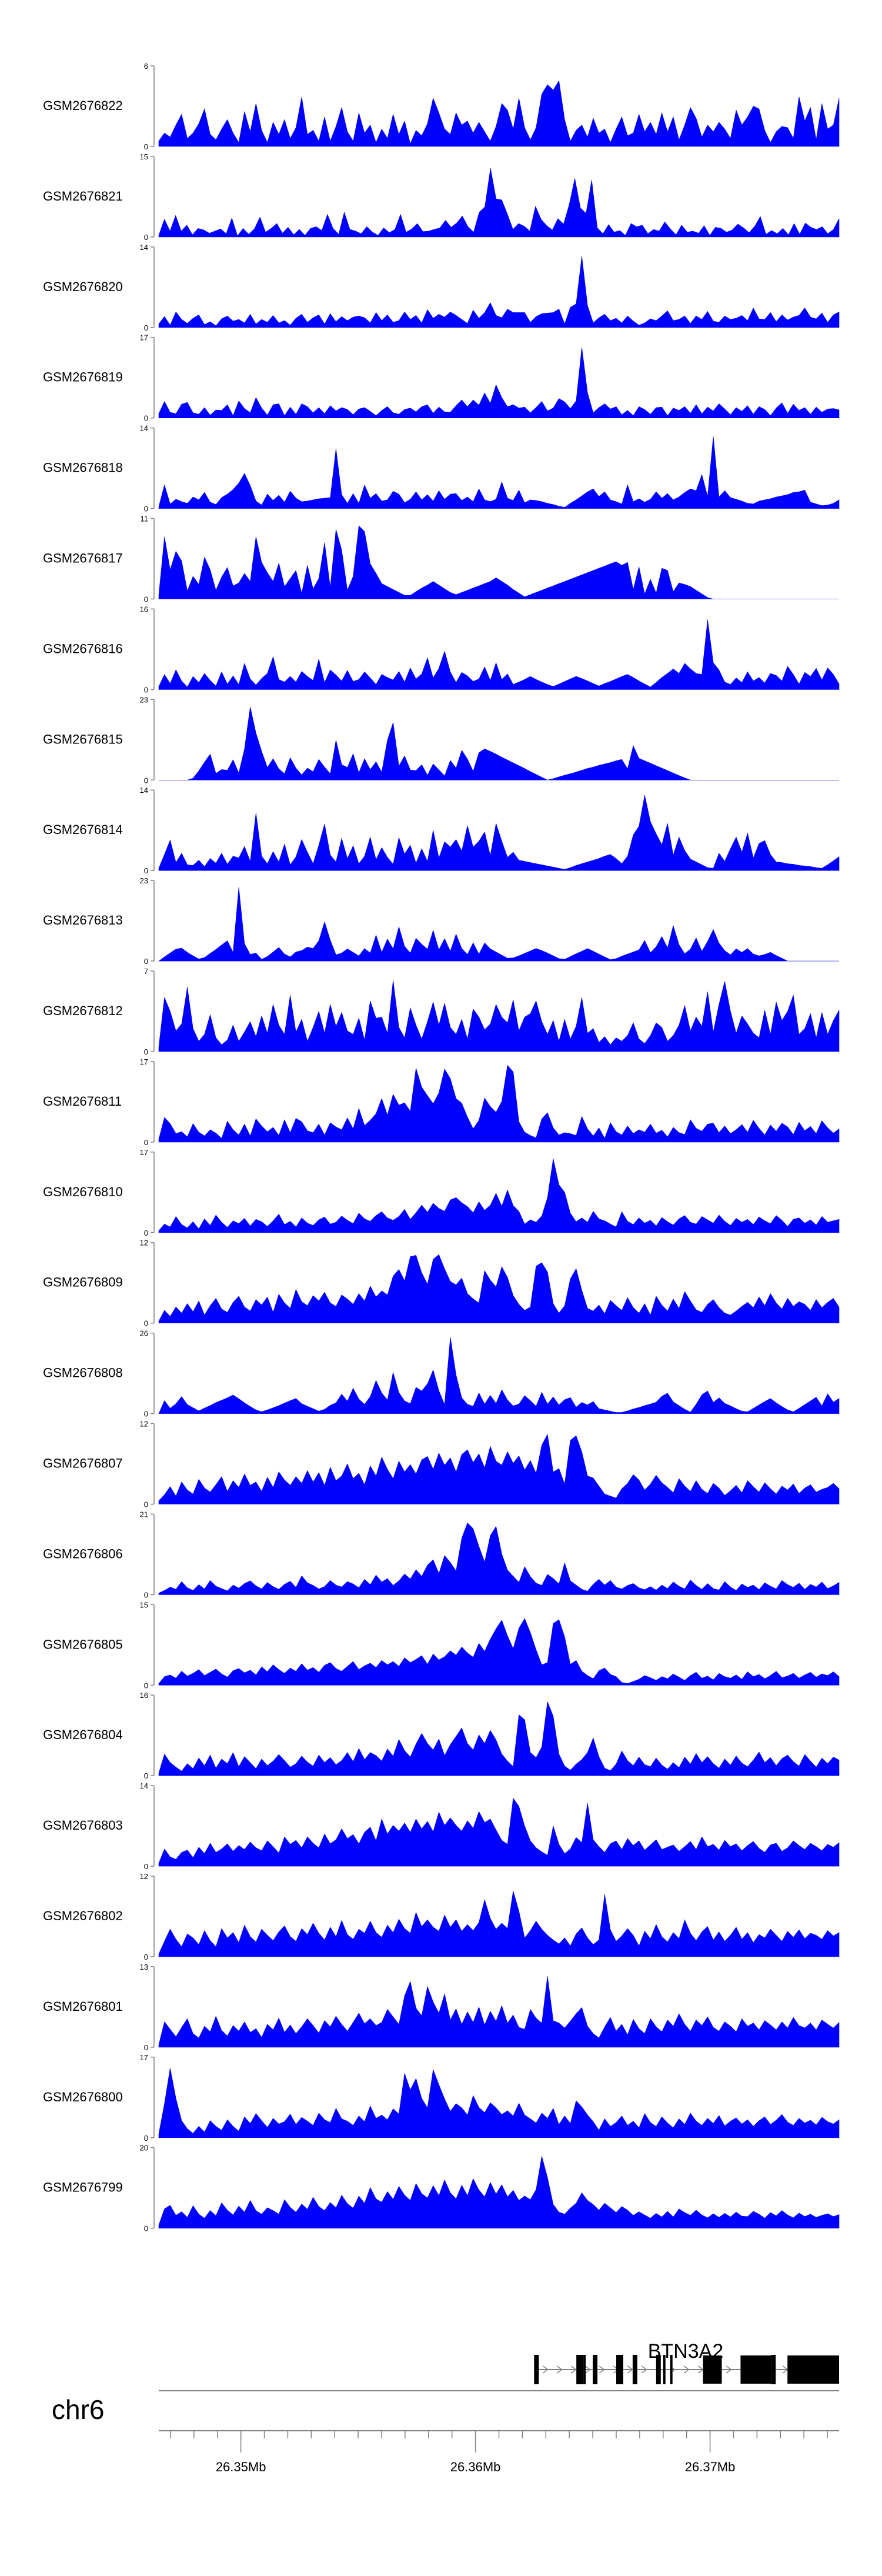 This screenshot has width=882, height=2576. I want to click on track-label: GSM2676813, so click(83, 920).